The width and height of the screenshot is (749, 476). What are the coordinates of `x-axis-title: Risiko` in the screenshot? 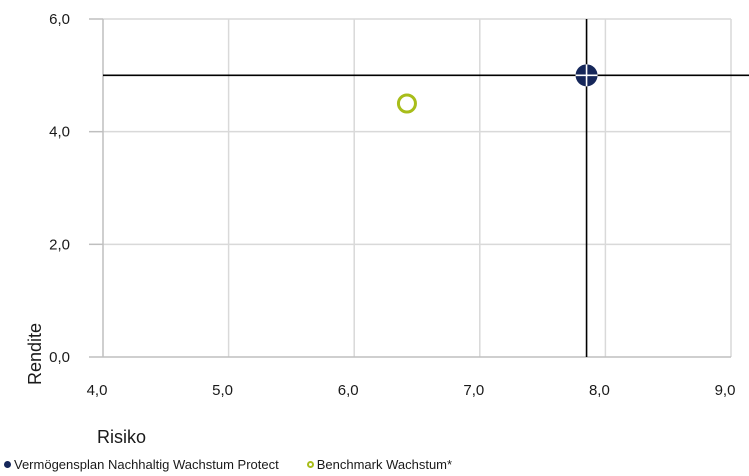 It's located at (121, 437).